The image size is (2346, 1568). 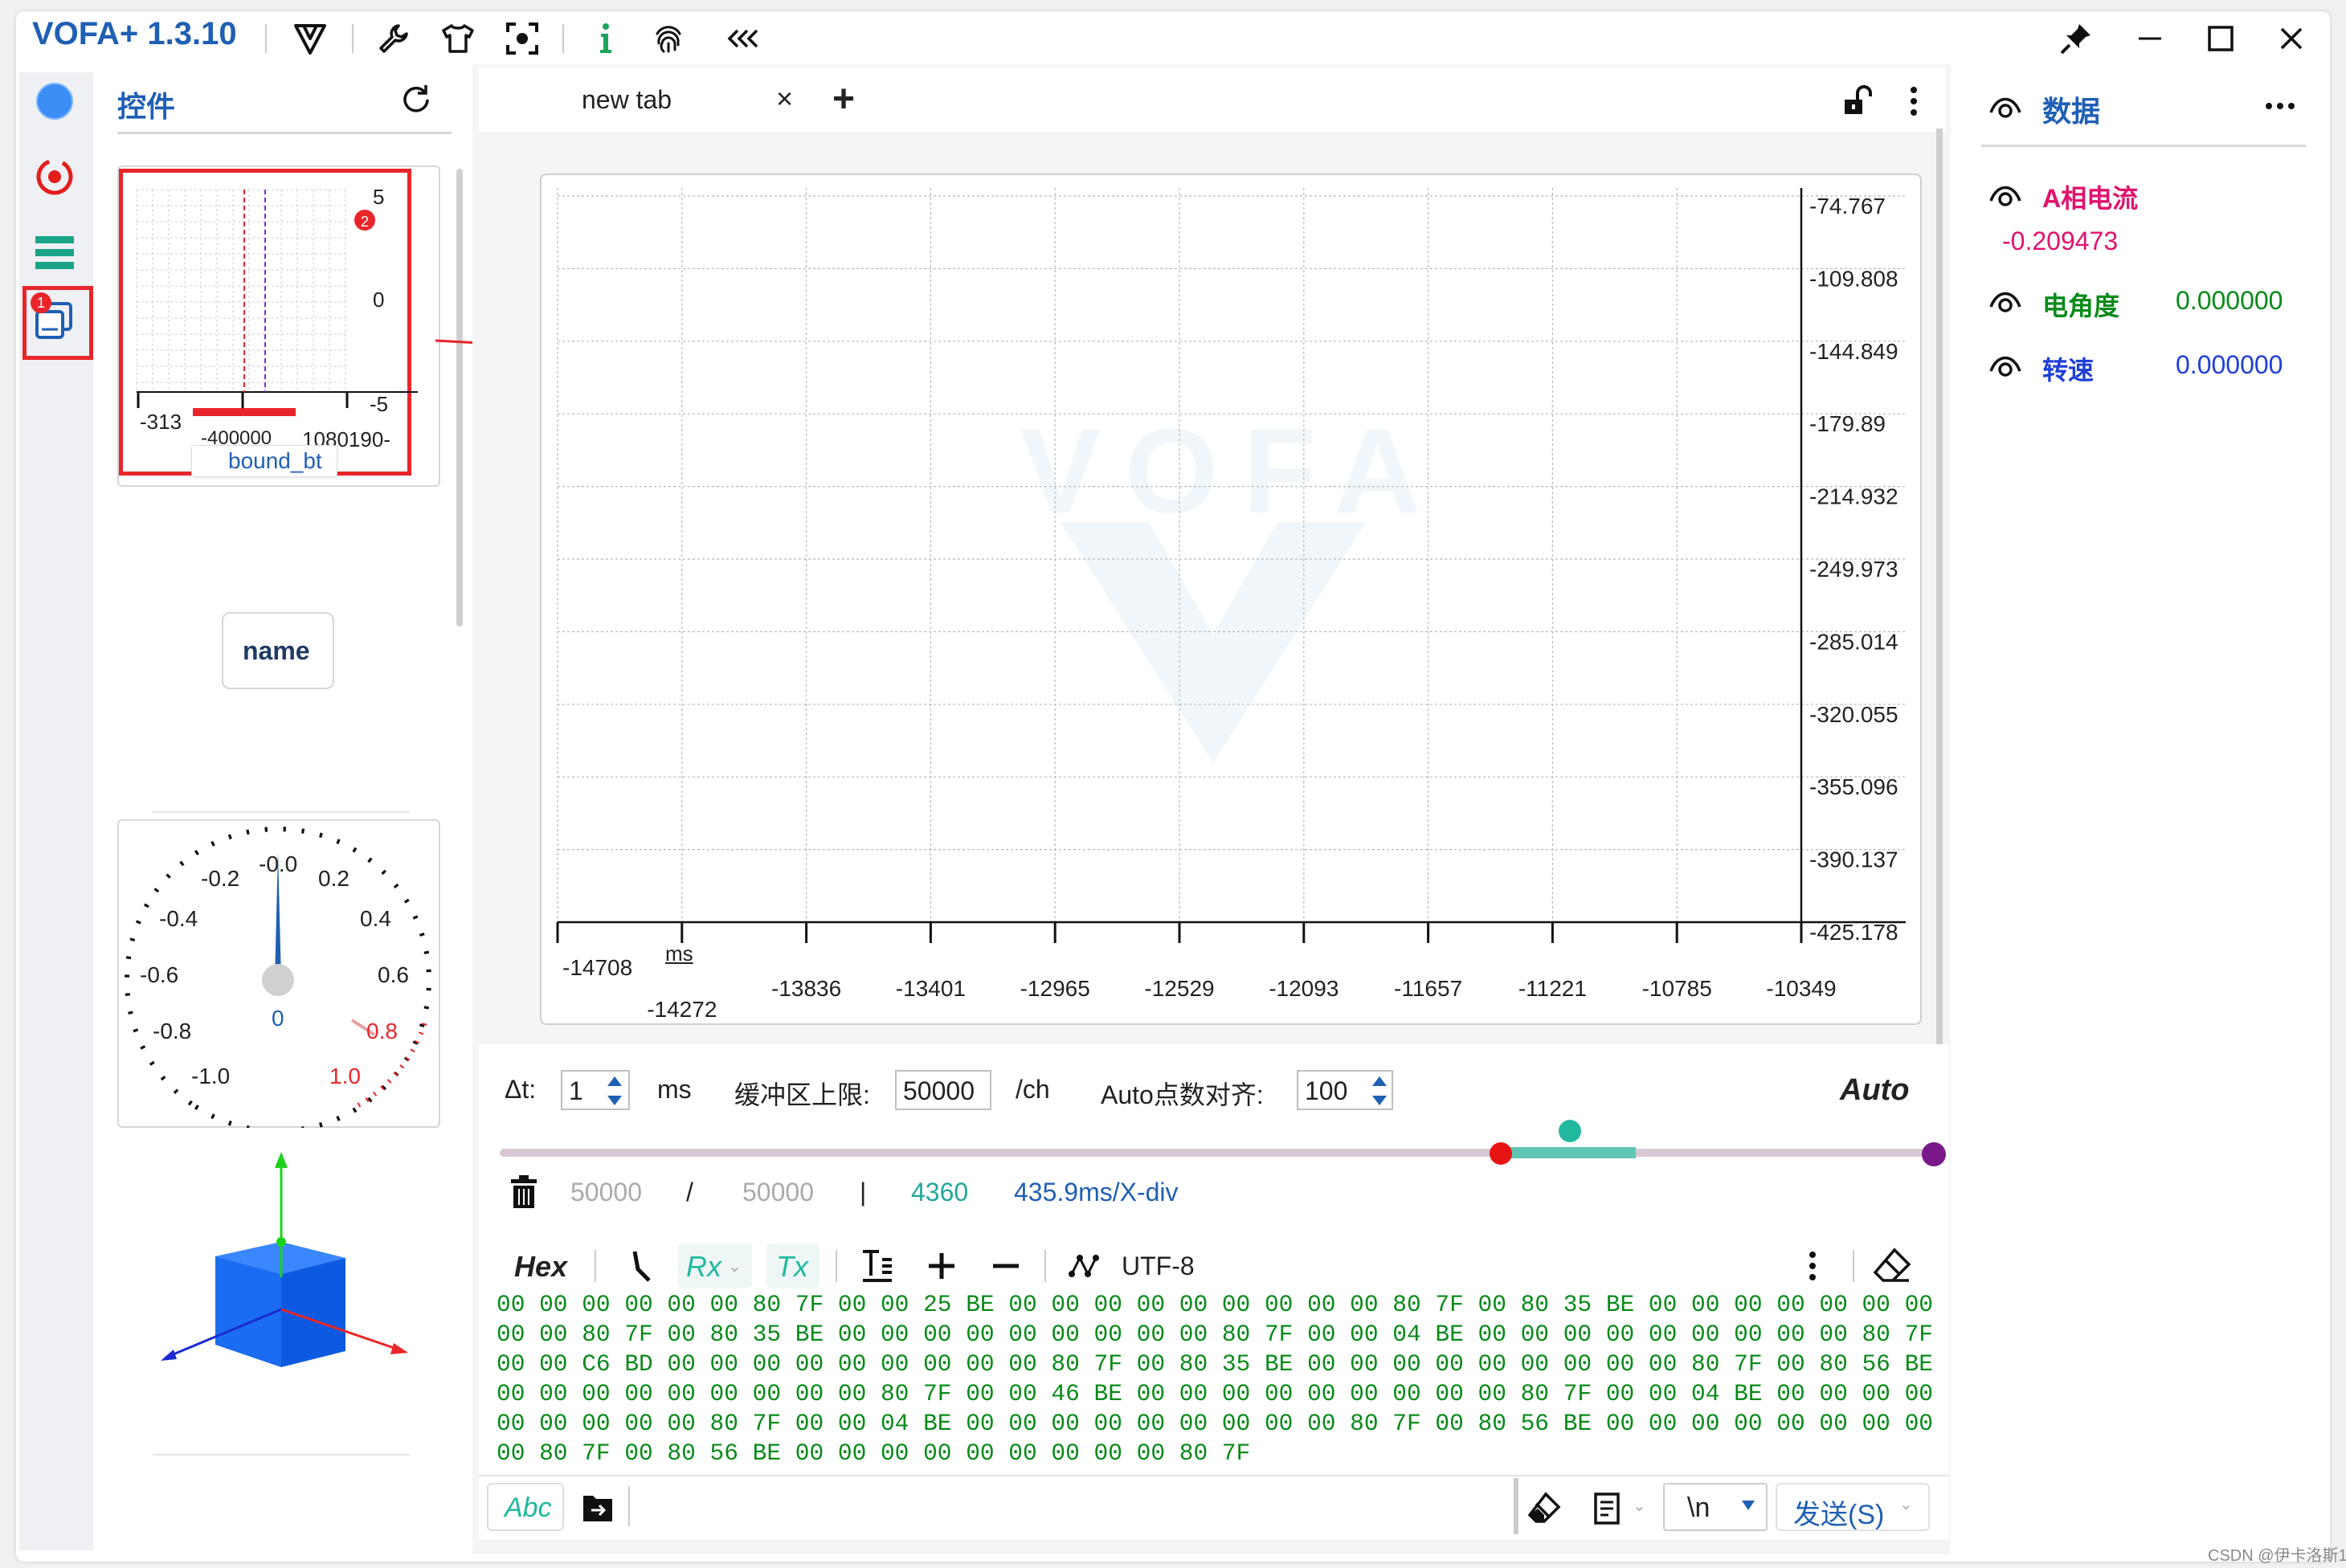 I want to click on history-chevron-down-icon: ⌄, so click(x=1639, y=1506).